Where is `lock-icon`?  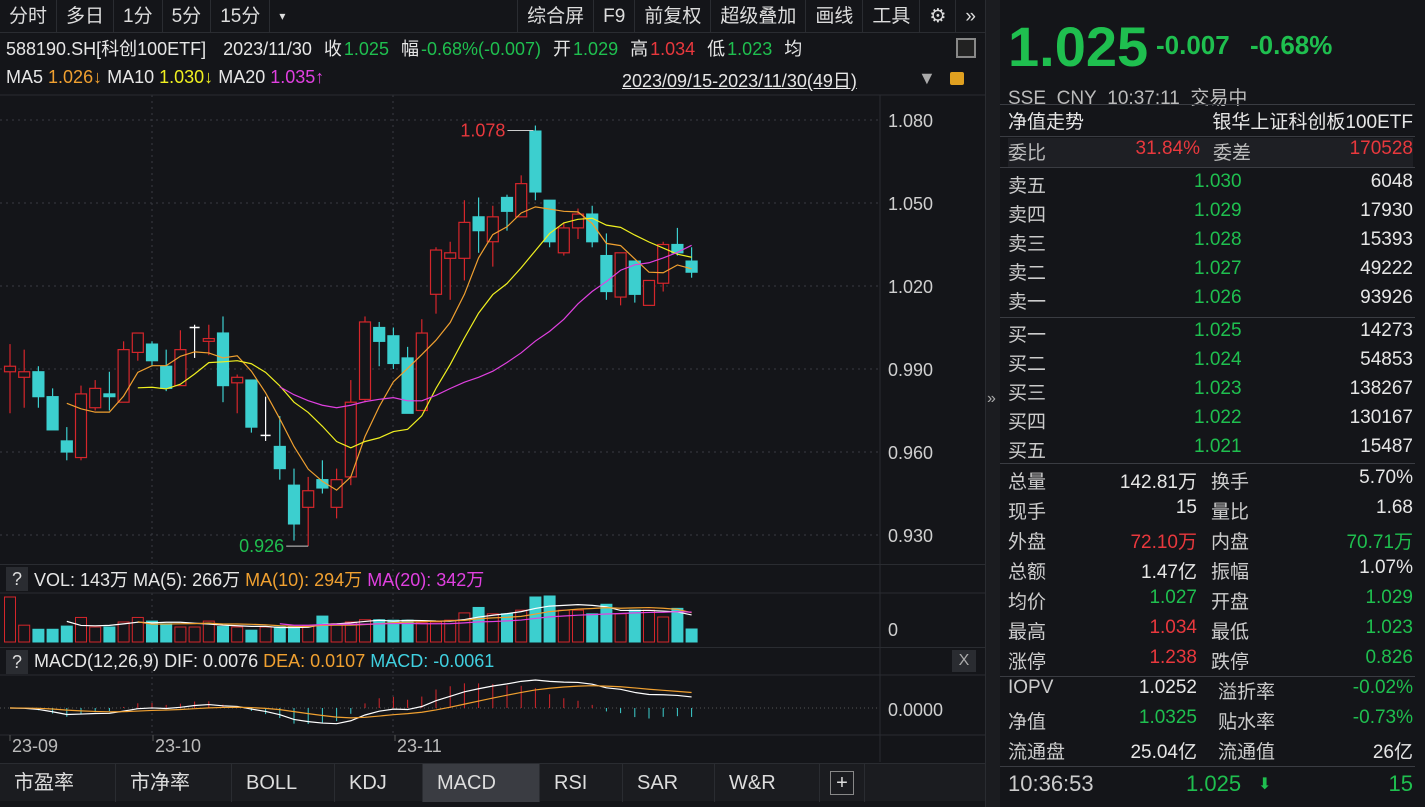 lock-icon is located at coordinates (957, 78).